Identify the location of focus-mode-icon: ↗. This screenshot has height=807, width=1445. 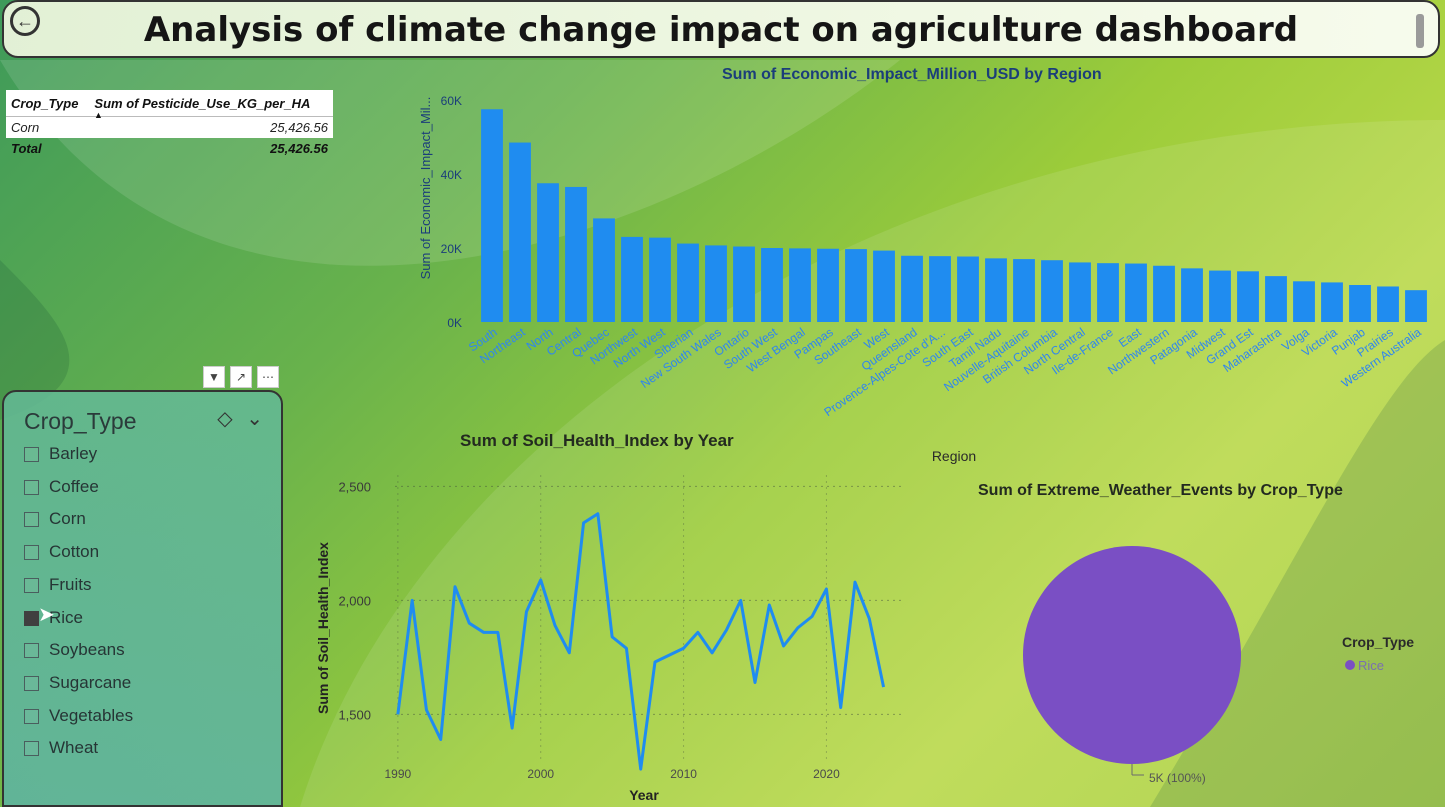
(241, 377).